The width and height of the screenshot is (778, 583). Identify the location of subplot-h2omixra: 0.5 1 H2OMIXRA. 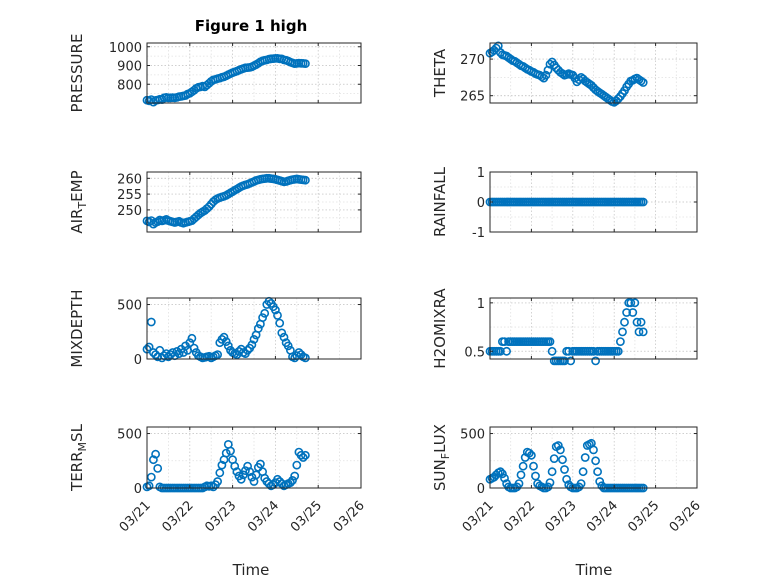
(564, 328).